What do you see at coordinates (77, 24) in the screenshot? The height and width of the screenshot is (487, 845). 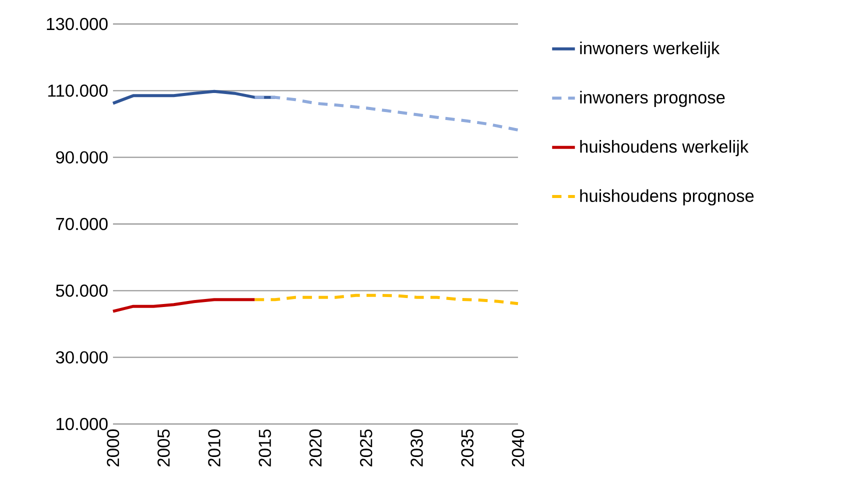 I see `y-tick-label: 130.000` at bounding box center [77, 24].